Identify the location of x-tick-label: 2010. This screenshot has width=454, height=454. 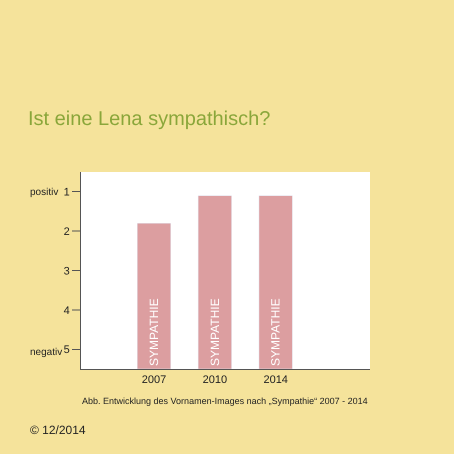
(215, 380).